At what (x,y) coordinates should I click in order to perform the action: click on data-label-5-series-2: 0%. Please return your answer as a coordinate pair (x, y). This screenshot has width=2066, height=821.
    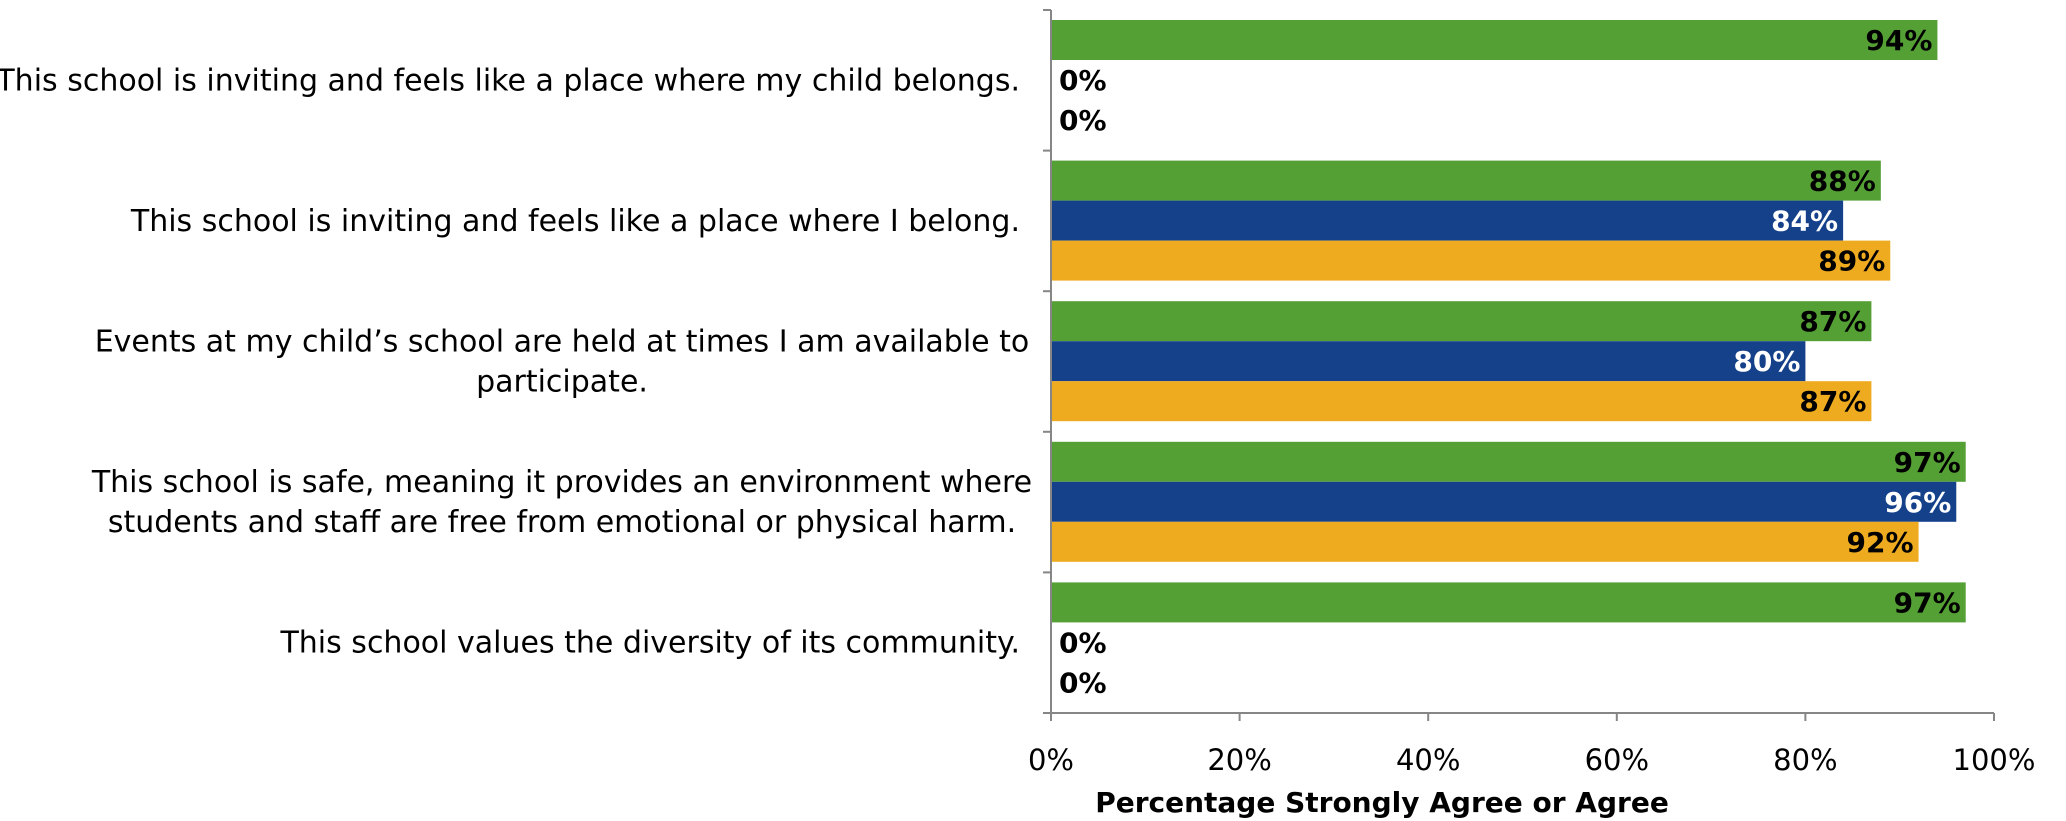
    Looking at the image, I should click on (1083, 642).